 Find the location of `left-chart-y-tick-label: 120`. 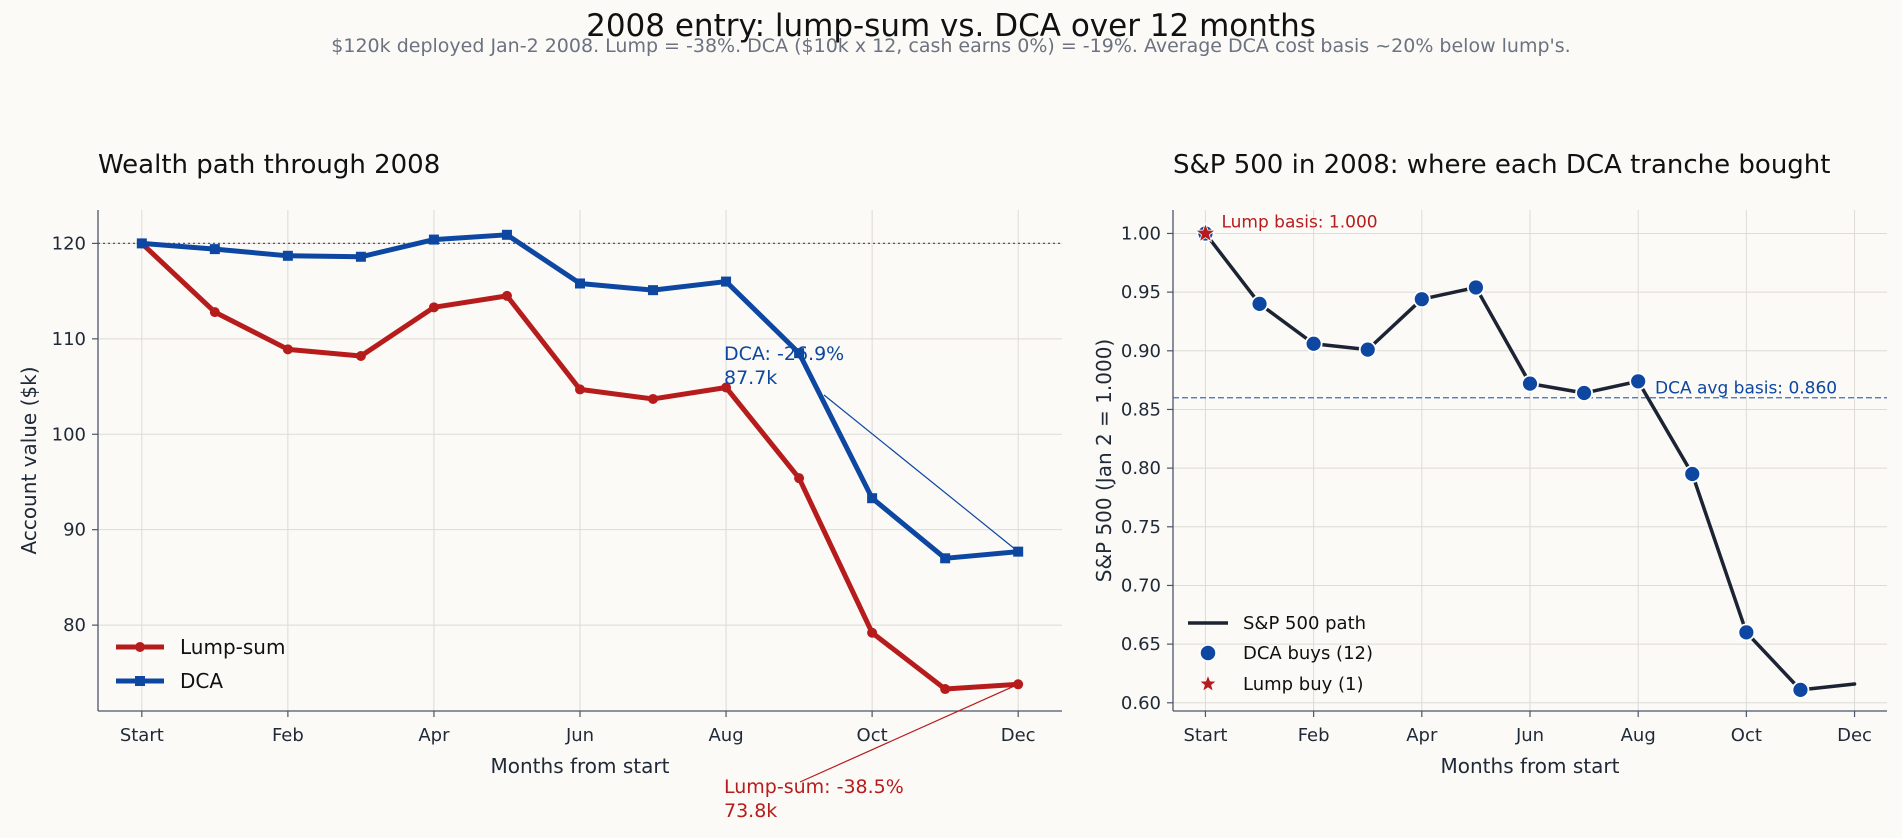

left-chart-y-tick-label: 120 is located at coordinates (69, 243).